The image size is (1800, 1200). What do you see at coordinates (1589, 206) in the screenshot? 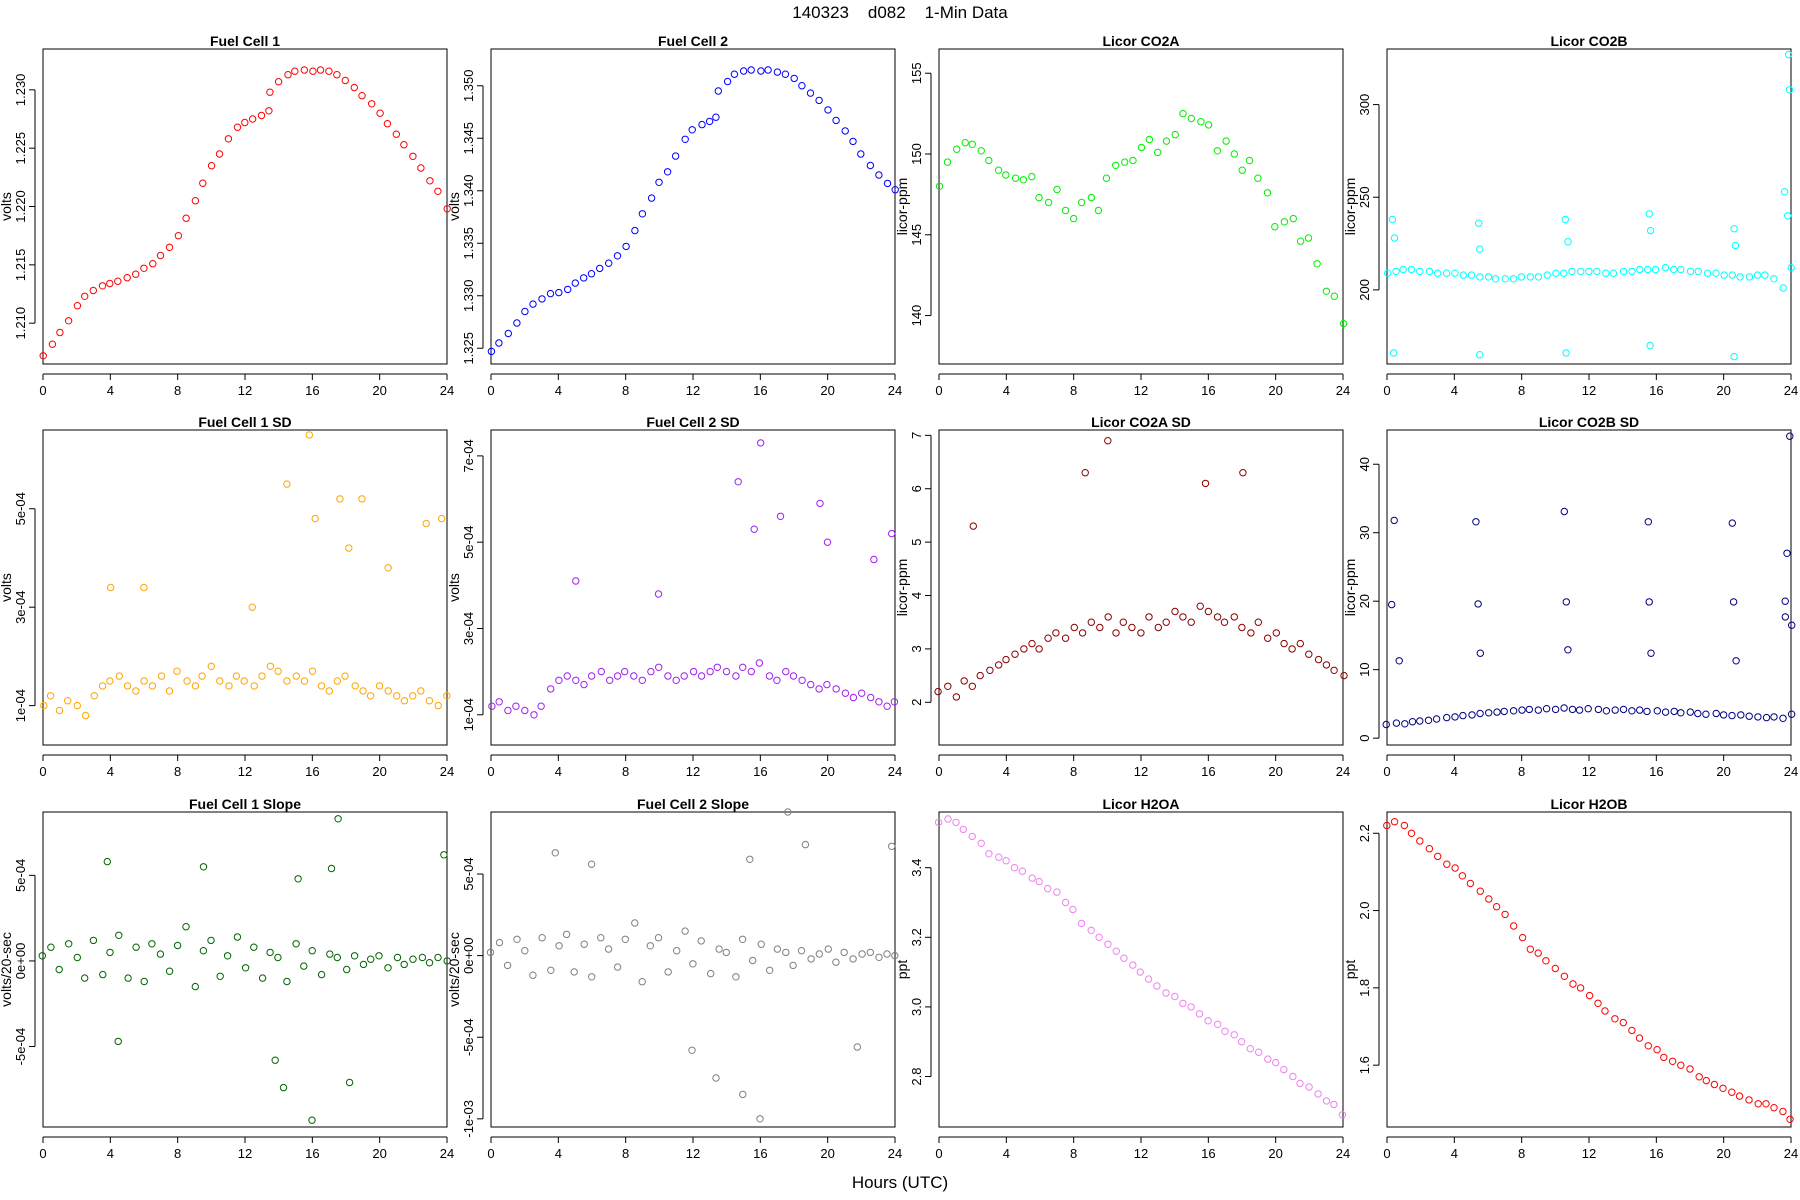
I see `plot-frame` at bounding box center [1589, 206].